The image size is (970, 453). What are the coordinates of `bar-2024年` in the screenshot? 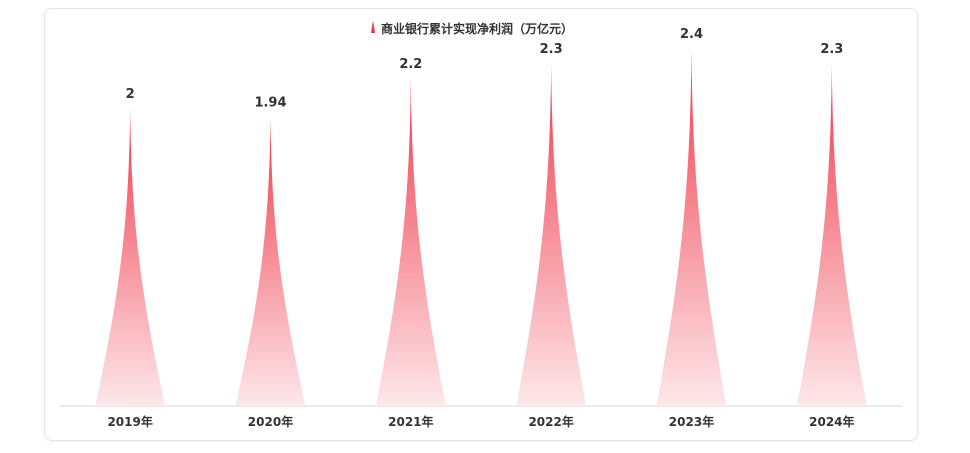 It's located at (831, 234).